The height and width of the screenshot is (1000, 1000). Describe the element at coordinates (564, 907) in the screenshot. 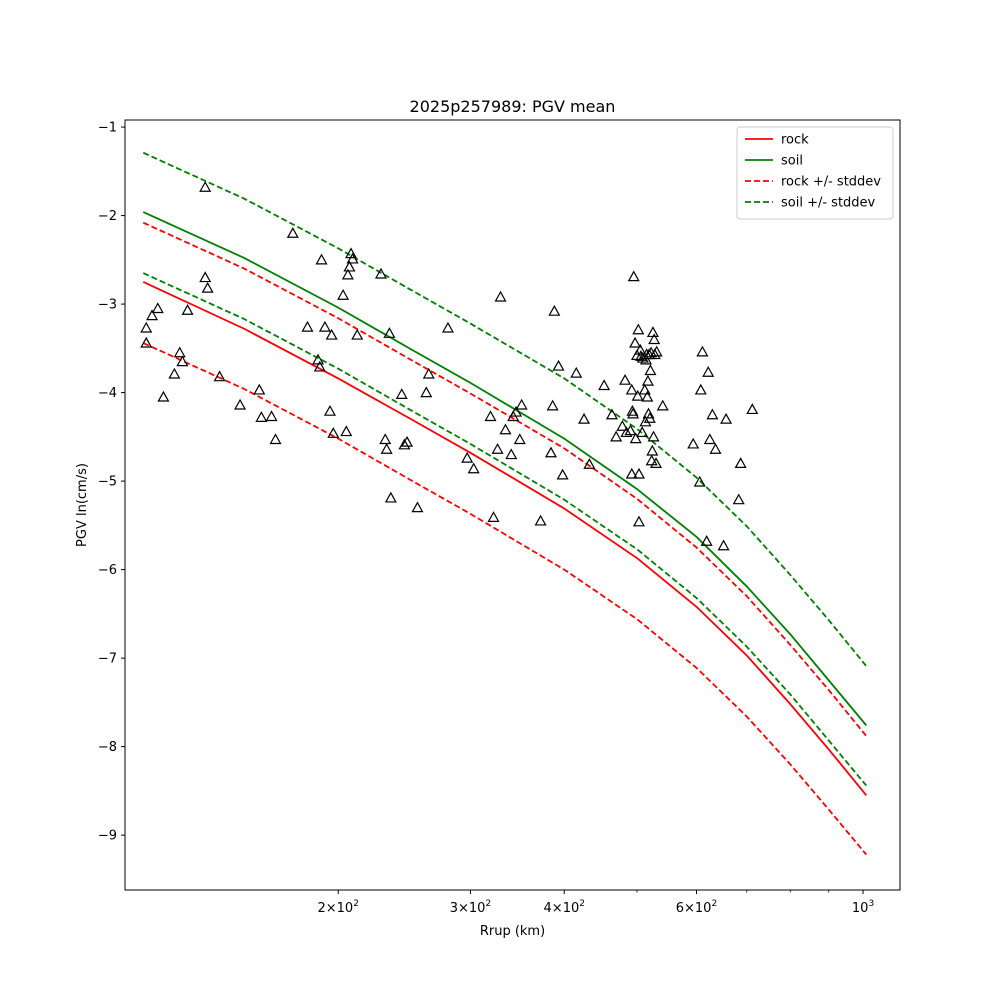

I see `x-tick-label: 4×102` at that location.